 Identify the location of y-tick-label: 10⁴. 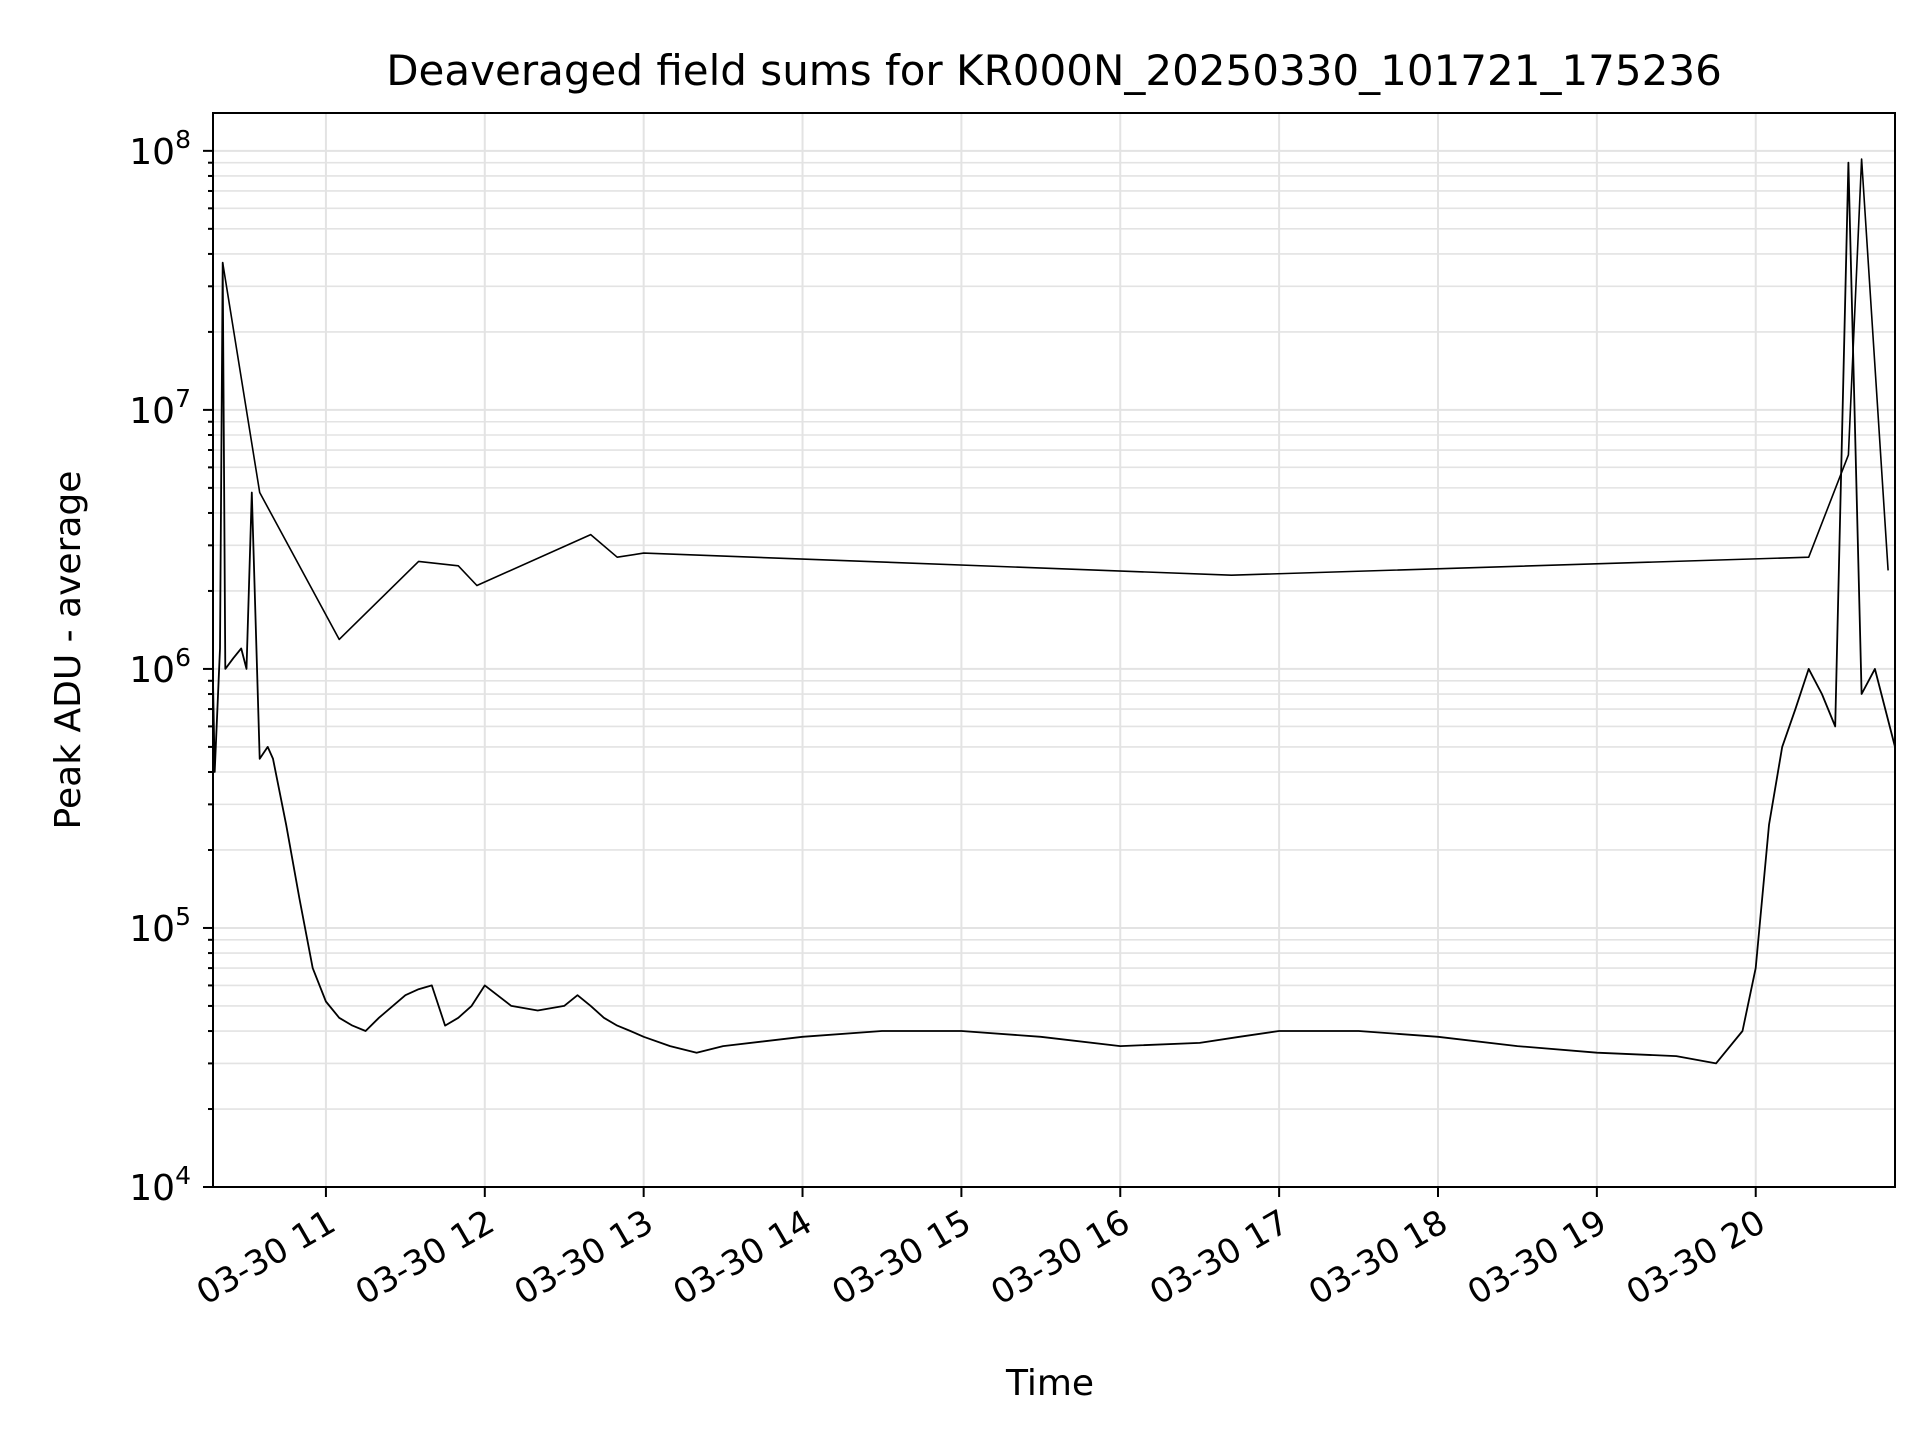
(160, 1185).